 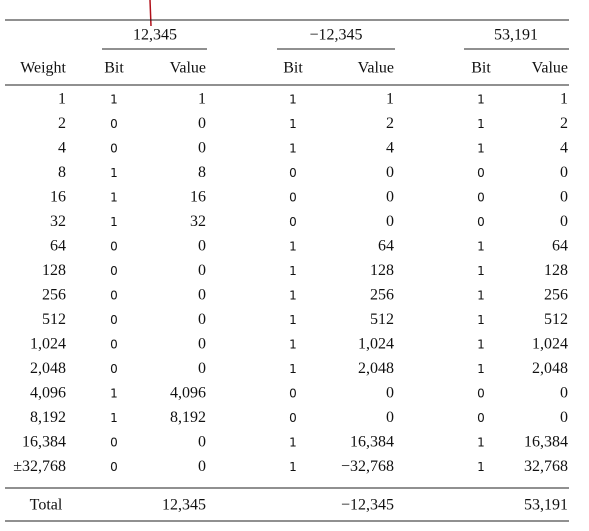 What do you see at coordinates (546, 505) in the screenshot?
I see `total-cell: 53,191` at bounding box center [546, 505].